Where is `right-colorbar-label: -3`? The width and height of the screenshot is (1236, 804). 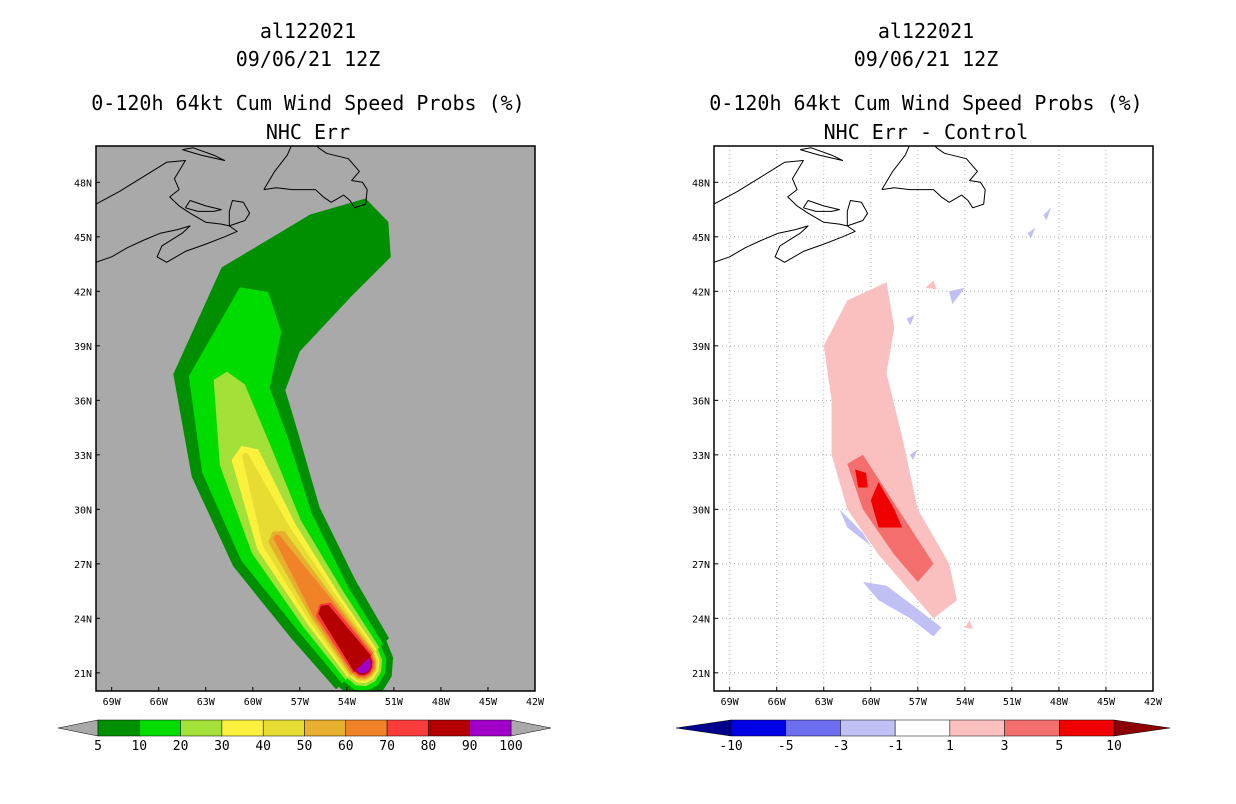
right-colorbar-label: -3 is located at coordinates (841, 746).